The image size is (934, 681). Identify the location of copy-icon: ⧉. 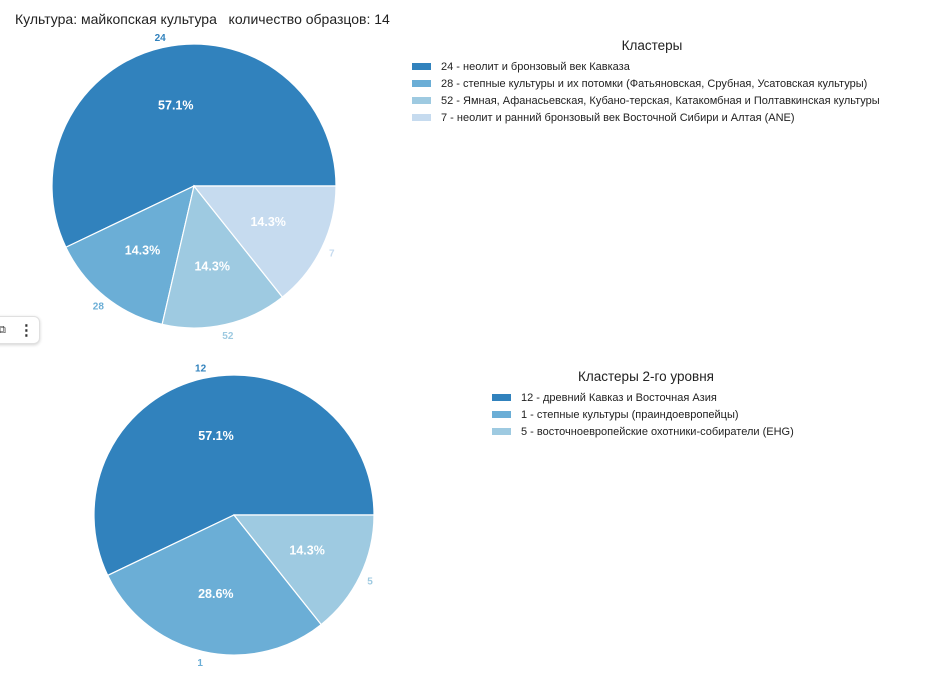
(3, 329).